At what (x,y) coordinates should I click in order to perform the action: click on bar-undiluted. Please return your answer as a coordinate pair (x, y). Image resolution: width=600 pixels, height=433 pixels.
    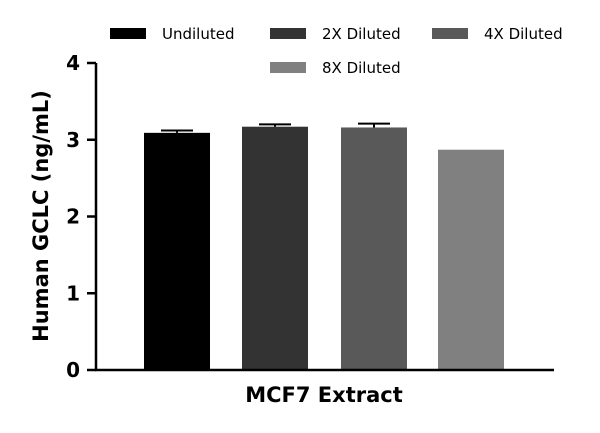
    Looking at the image, I should click on (177, 251).